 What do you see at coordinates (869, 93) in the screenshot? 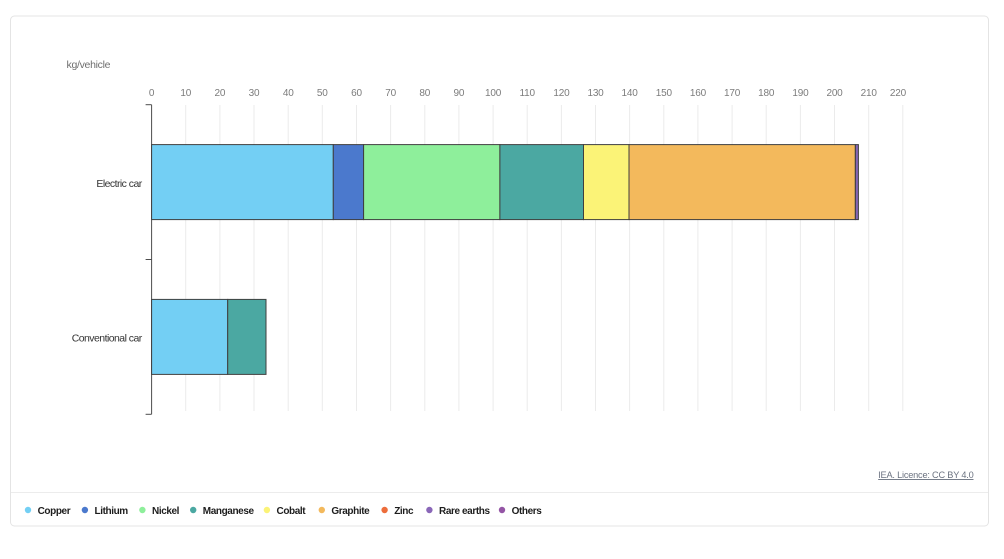
I see `svg-text: 210` at bounding box center [869, 93].